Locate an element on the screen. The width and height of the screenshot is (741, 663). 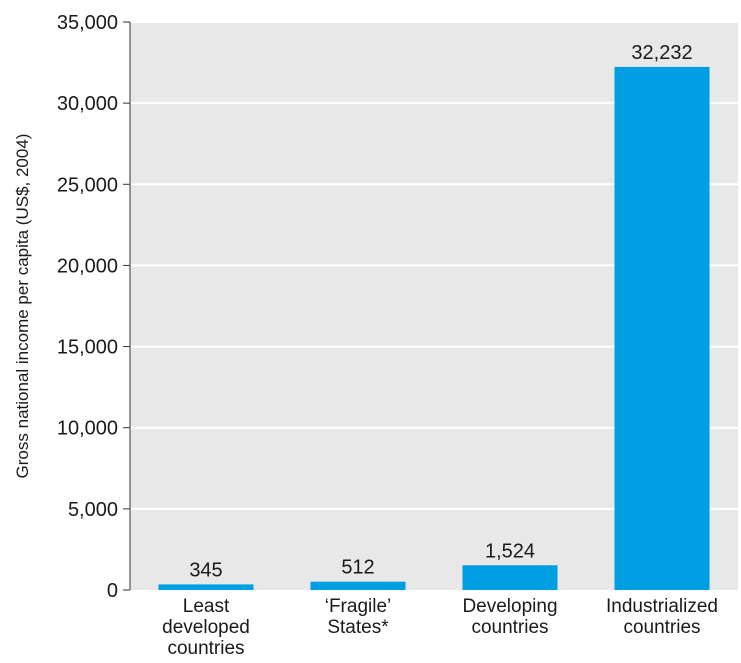
x-tick-label-line: Least is located at coordinates (206, 606).